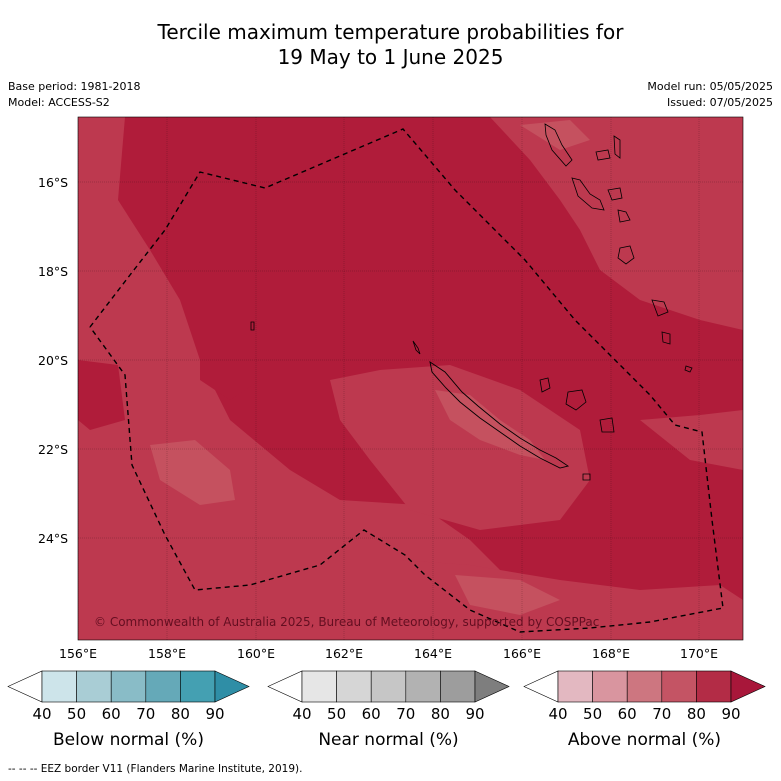  Describe the element at coordinates (128, 740) in the screenshot. I see `colorbar-title: Below normal (%)` at that location.